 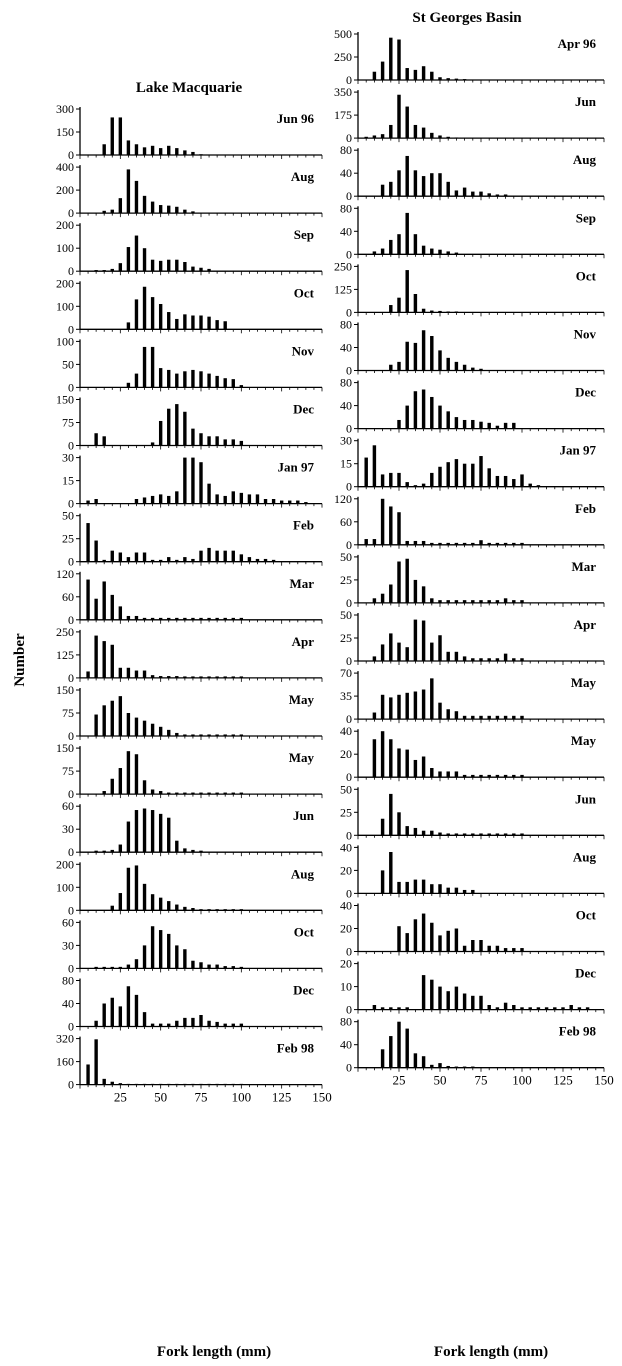 What do you see at coordinates (65, 190) in the screenshot?
I see `y-tick-label: 200` at bounding box center [65, 190].